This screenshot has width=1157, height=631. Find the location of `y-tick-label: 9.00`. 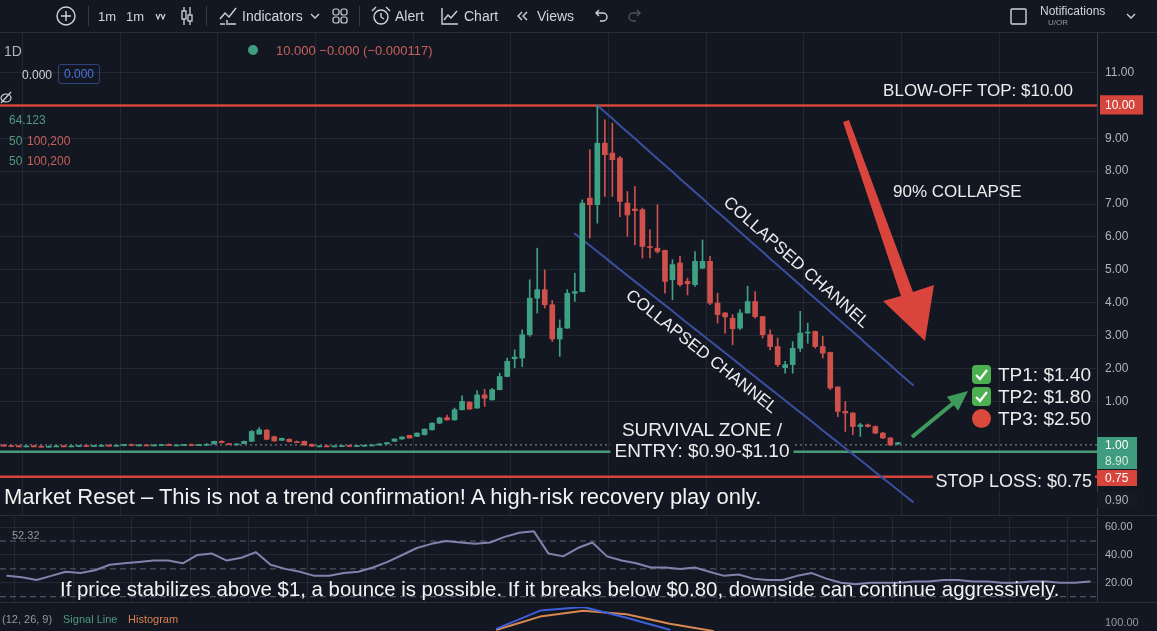

y-tick-label: 9.00 is located at coordinates (1117, 137).